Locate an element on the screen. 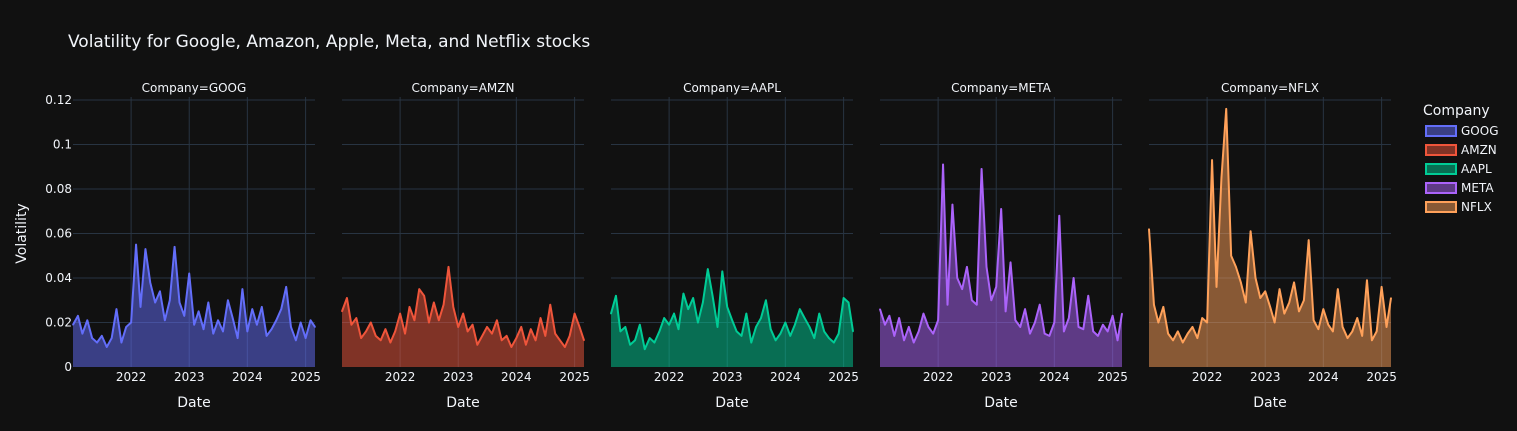 The image size is (1517, 431). legend-label: GOOG is located at coordinates (1480, 131).